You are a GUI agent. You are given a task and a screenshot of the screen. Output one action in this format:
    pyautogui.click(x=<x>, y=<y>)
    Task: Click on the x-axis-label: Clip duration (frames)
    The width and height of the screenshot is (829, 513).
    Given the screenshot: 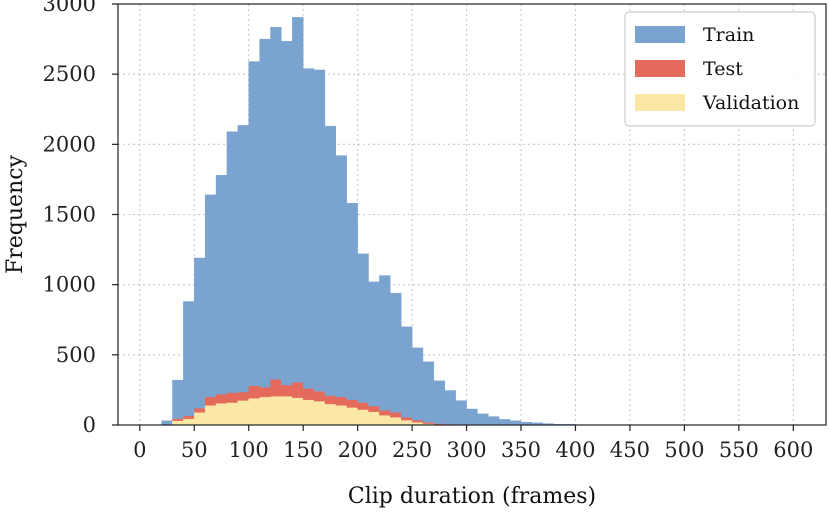 What is the action you would take?
    pyautogui.click(x=472, y=496)
    